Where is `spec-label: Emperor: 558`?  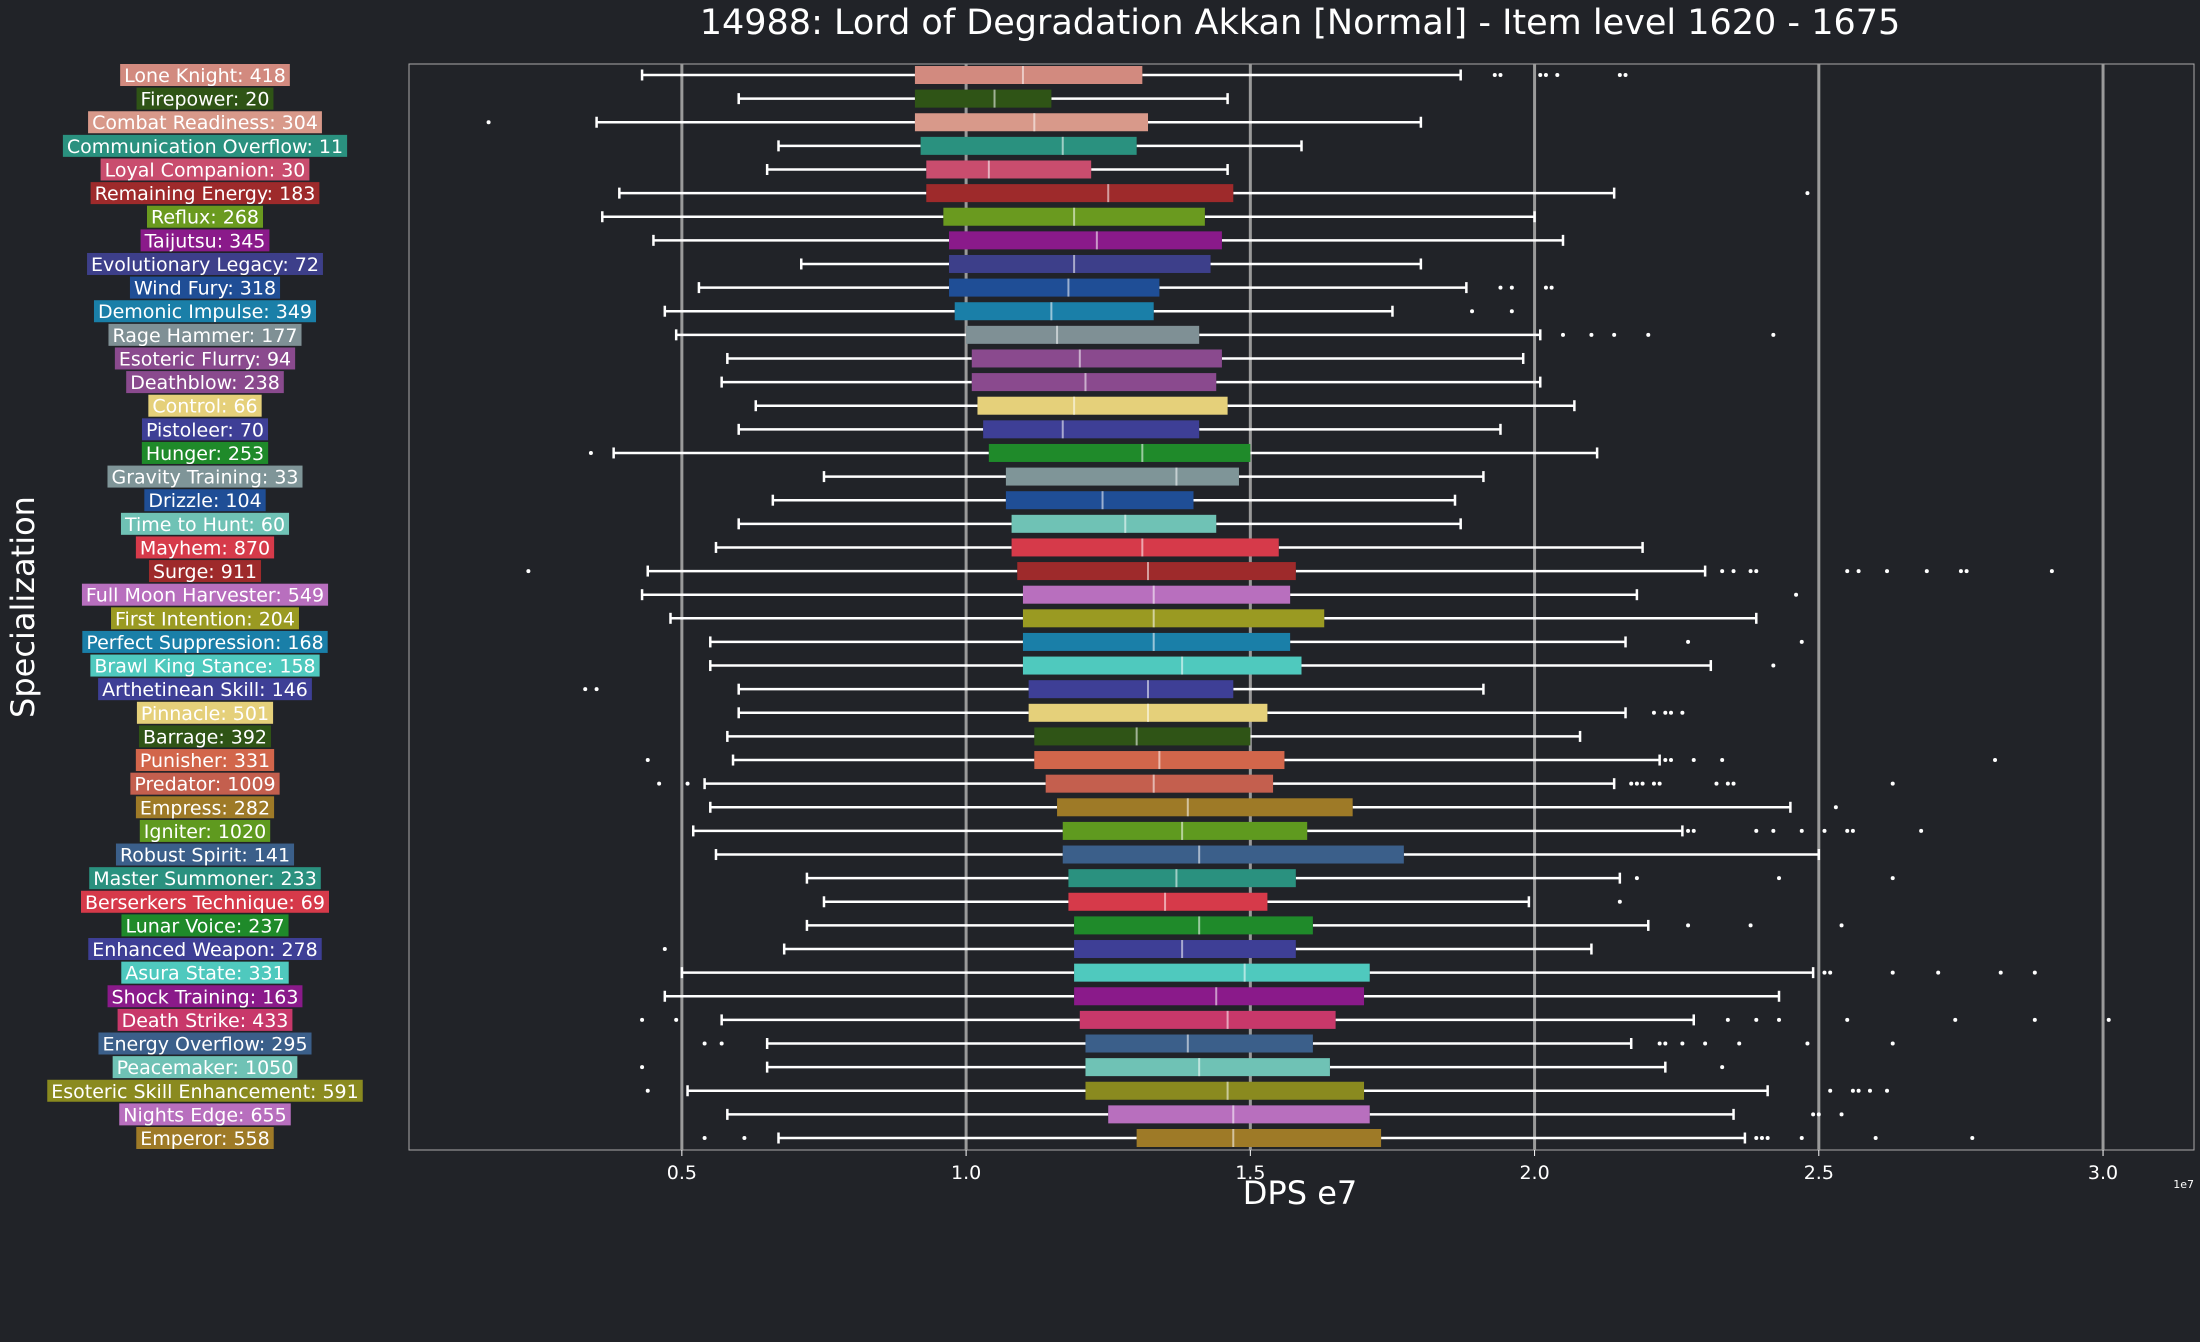 spec-label: Emperor: 558 is located at coordinates (205, 1138).